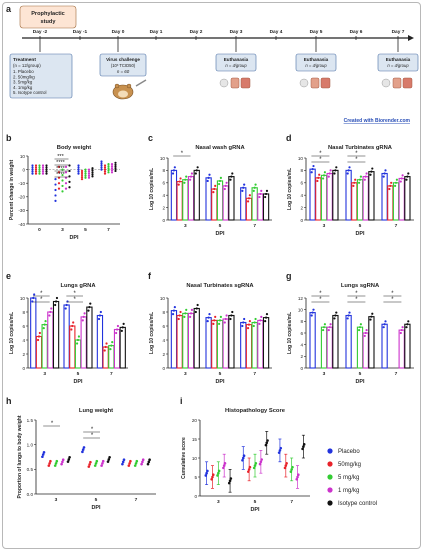  I want to click on y-axis-label: Log 10 copies/mL, so click(290, 189).